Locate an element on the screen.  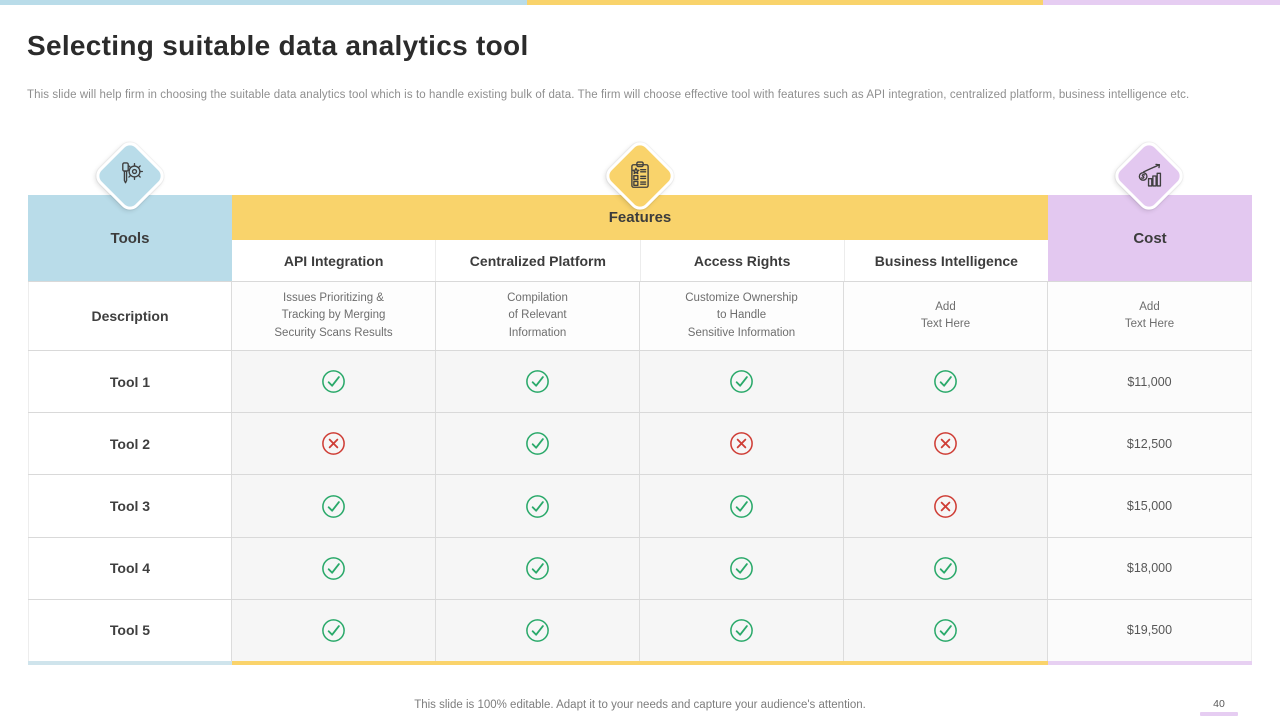
table-row-tool-2: Tool 2 $12,500 is located at coordinates (640, 443).